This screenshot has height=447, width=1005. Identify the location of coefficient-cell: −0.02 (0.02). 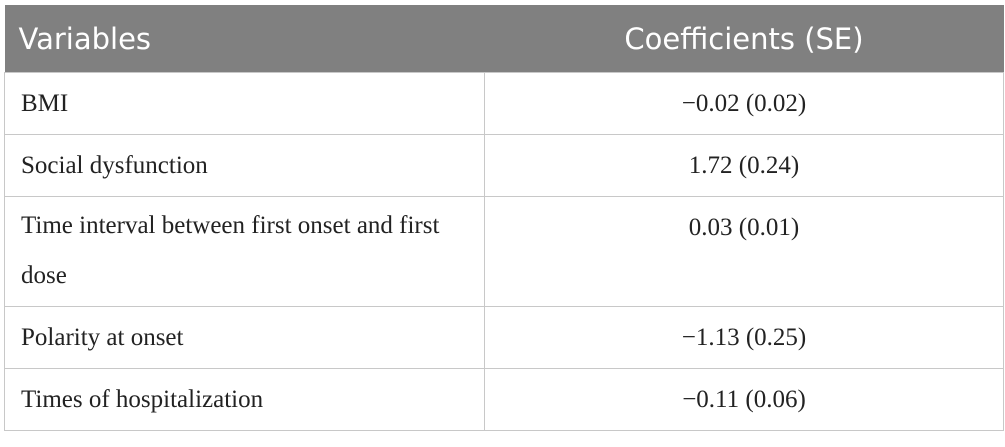
(744, 103).